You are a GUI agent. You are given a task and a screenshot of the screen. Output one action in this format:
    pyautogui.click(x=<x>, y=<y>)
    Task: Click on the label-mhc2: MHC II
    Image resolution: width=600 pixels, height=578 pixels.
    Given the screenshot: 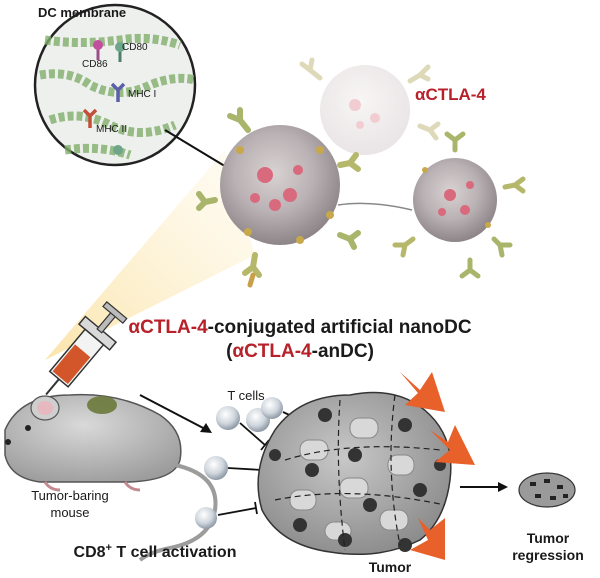 What is the action you would take?
    pyautogui.click(x=111, y=129)
    